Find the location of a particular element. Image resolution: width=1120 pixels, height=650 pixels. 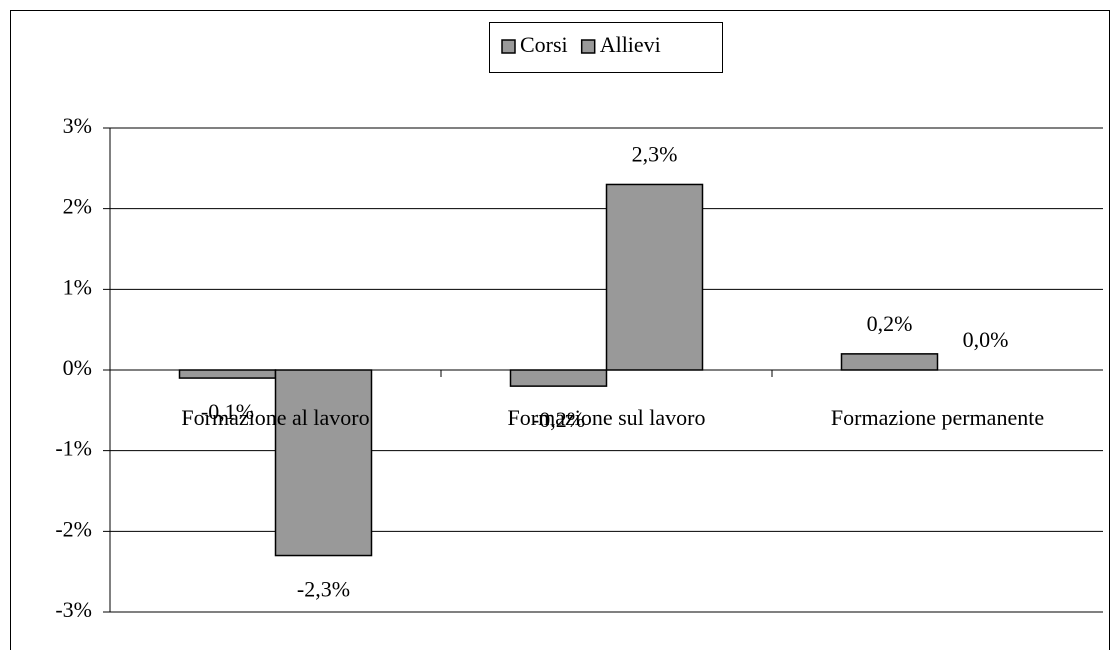

value-label: 0,0% is located at coordinates (986, 339).